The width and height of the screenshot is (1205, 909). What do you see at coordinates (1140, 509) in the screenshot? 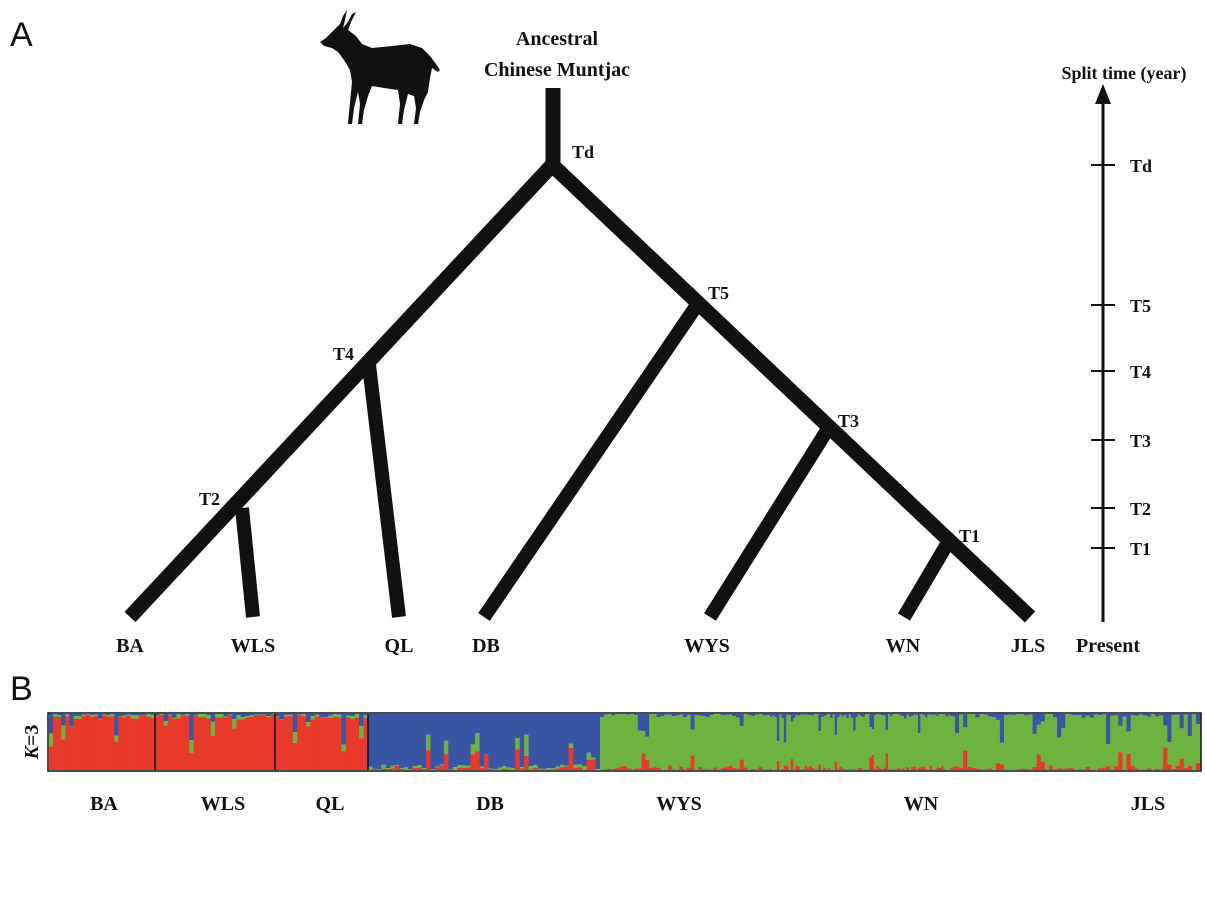
I see `time-axis-tick-label-t2: T2` at bounding box center [1140, 509].